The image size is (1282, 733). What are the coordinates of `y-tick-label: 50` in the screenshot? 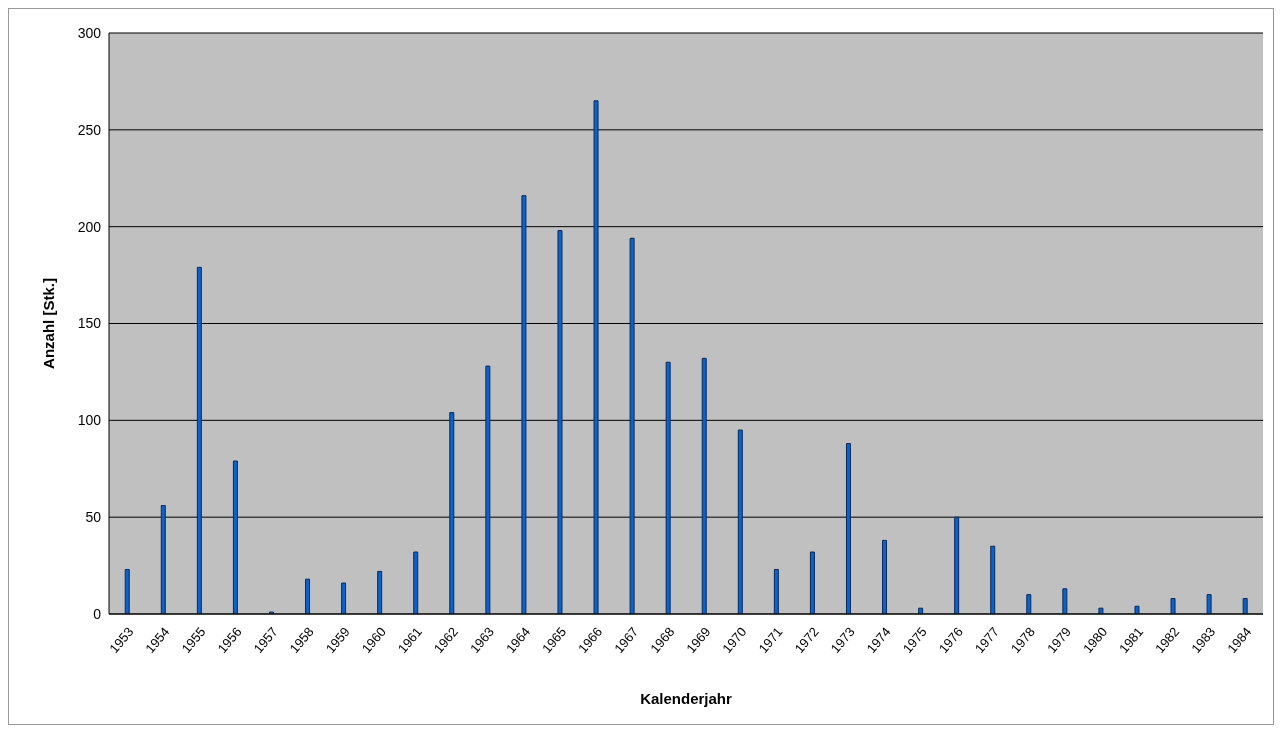 It's located at (93, 517).